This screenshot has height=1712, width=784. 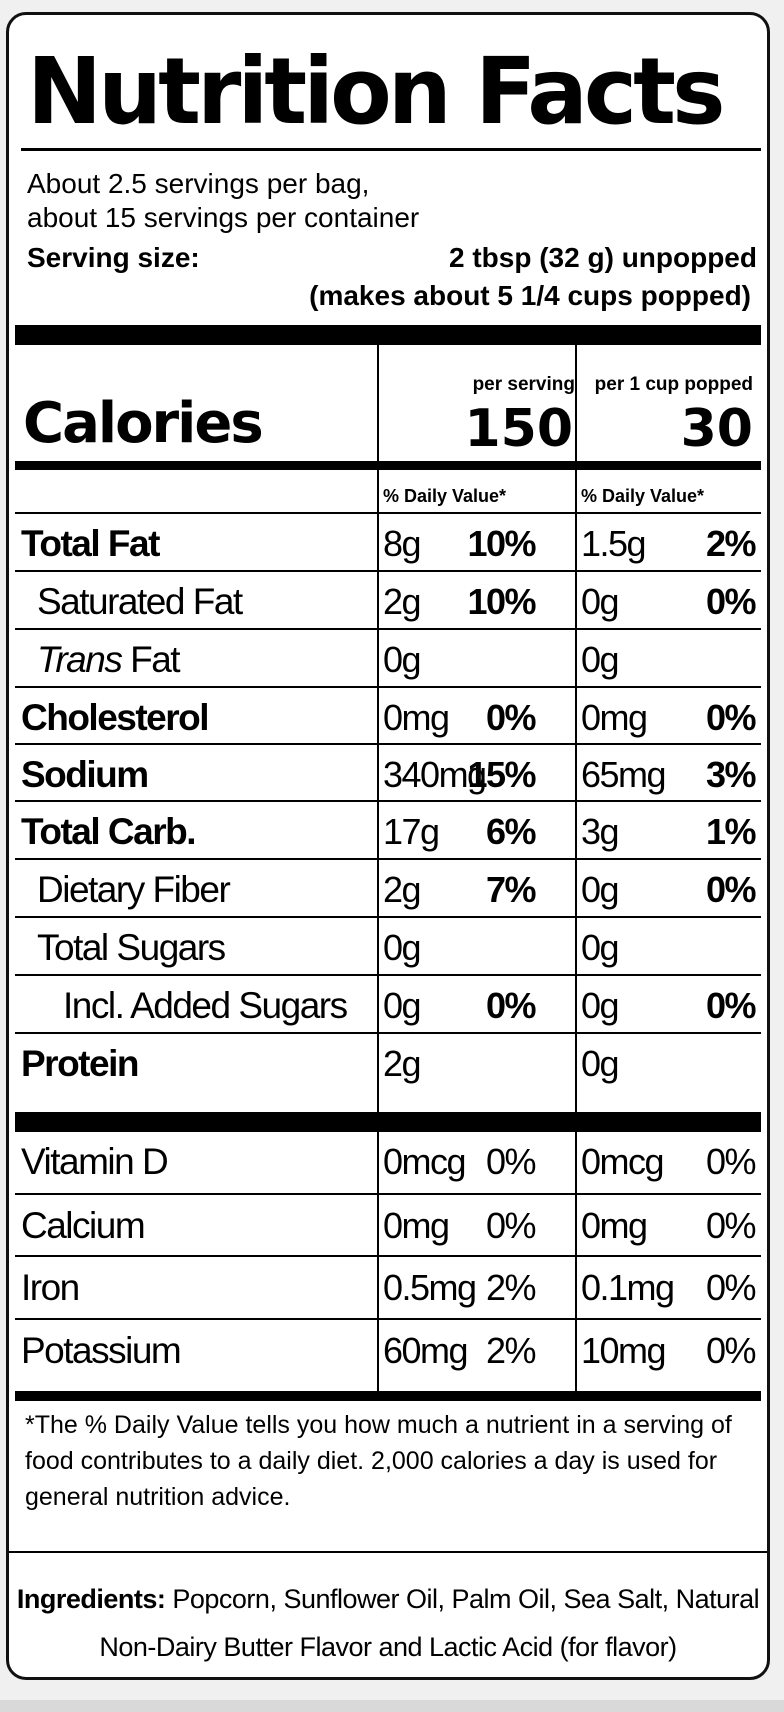 What do you see at coordinates (140, 601) in the screenshot?
I see `nutrient-name: Saturated Fat` at bounding box center [140, 601].